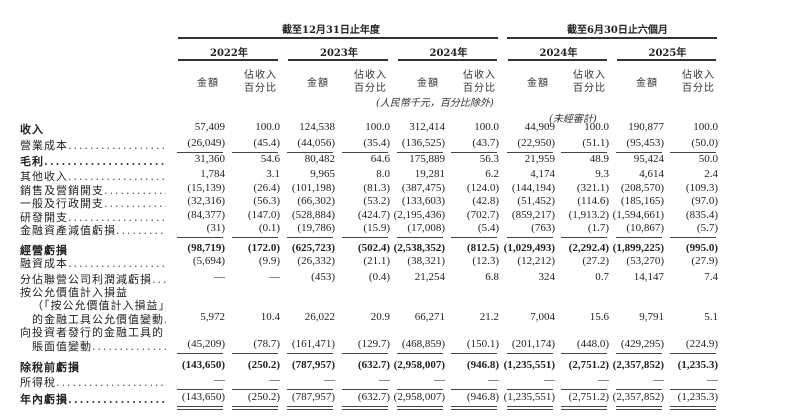 Image resolution: width=800 pixels, height=416 pixels. What do you see at coordinates (645, 261) in the screenshot?
I see `amount-cell: (53,270)` at bounding box center [645, 261].